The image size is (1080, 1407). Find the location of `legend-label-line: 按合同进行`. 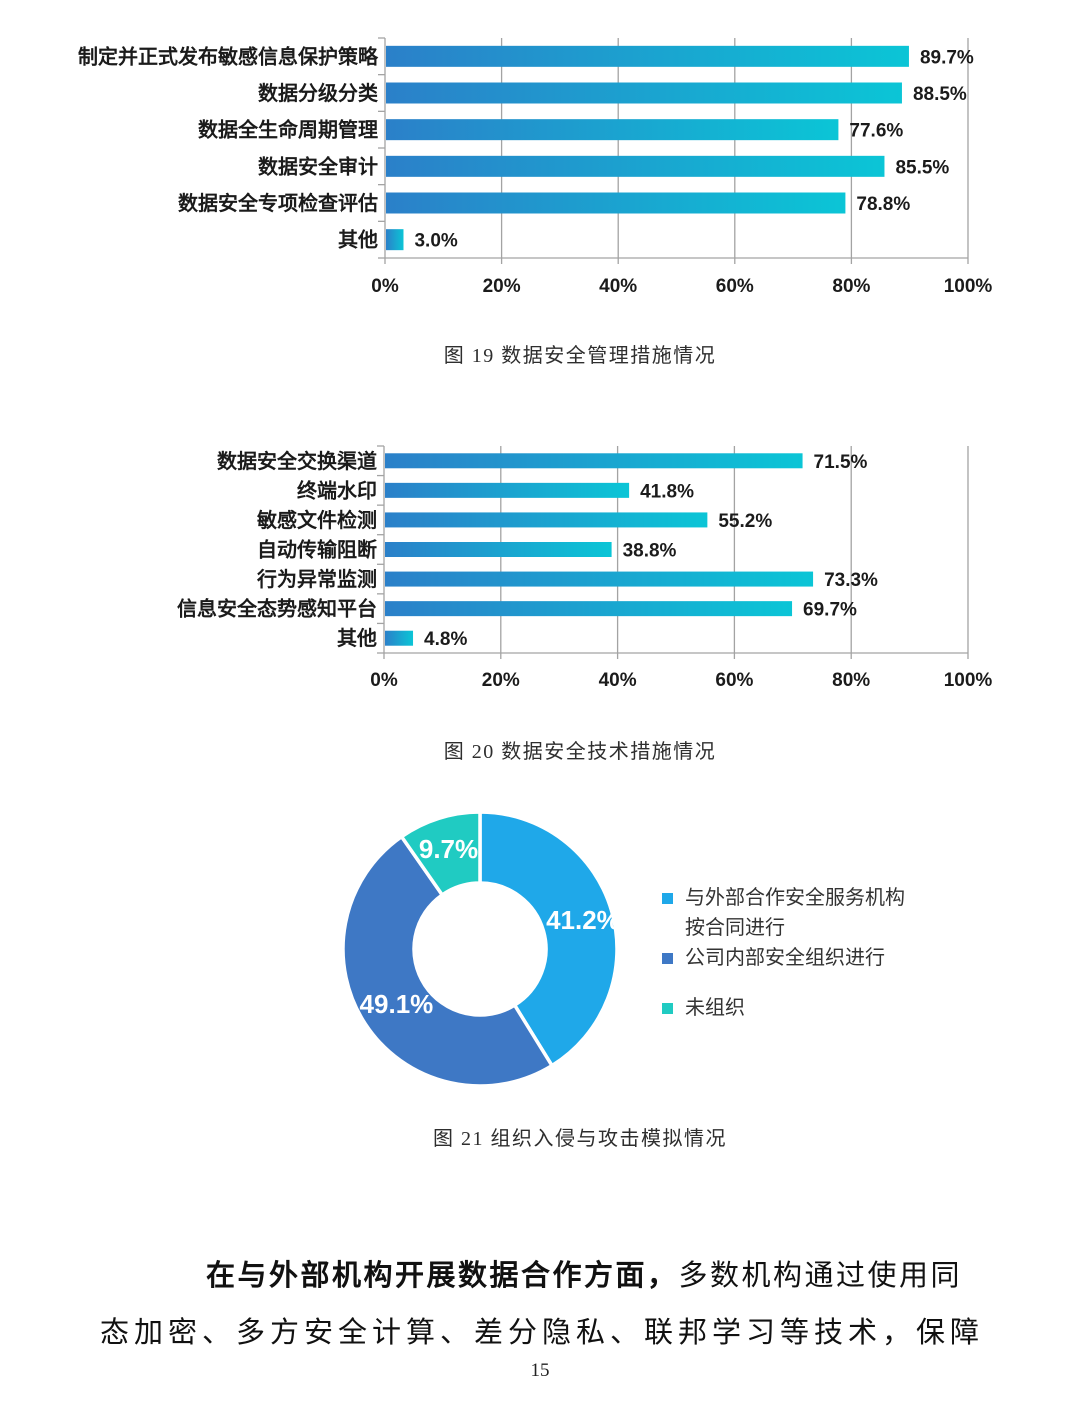

legend-label-line: 按合同进行 is located at coordinates (735, 928).